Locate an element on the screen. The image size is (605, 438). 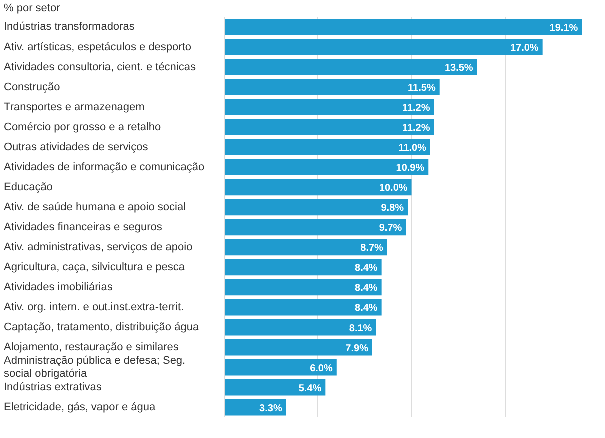
data-label: 10.0% is located at coordinates (393, 188).